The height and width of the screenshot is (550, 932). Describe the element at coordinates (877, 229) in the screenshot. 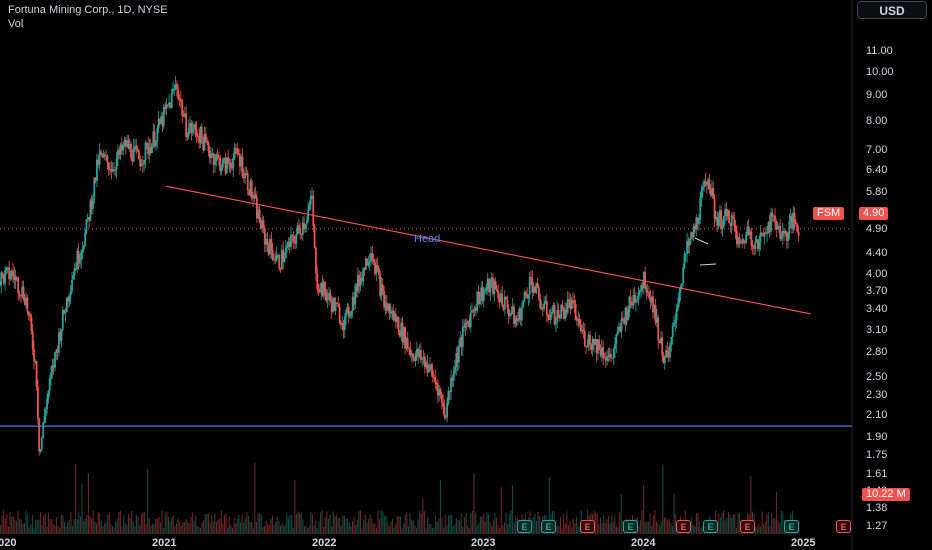

I see `price-tick-label: 4.90` at that location.